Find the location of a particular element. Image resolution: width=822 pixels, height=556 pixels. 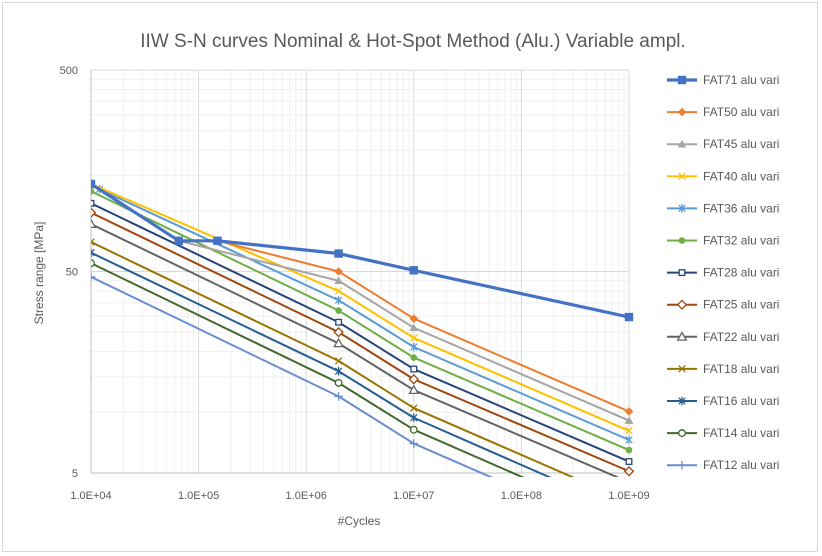

legend-label: FAT28 alu vari is located at coordinates (741, 273).